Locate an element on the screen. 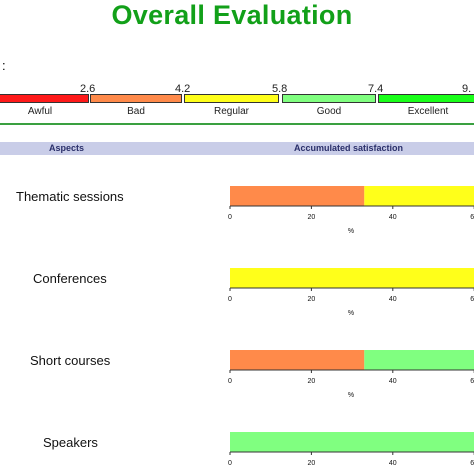 The width and height of the screenshot is (474, 474). aspect-label: Conferences is located at coordinates (70, 278).